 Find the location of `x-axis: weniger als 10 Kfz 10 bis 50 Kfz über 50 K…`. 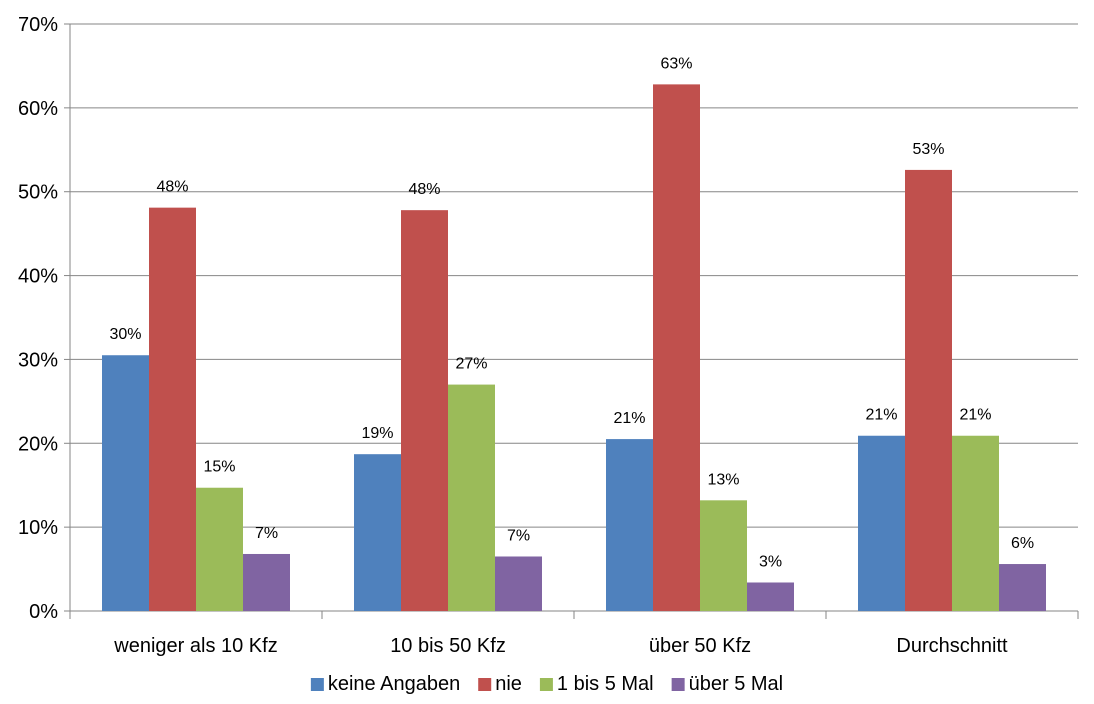

x-axis: weniger als 10 Kfz 10 bis 50 Kfz über 50 K… is located at coordinates (574, 633).